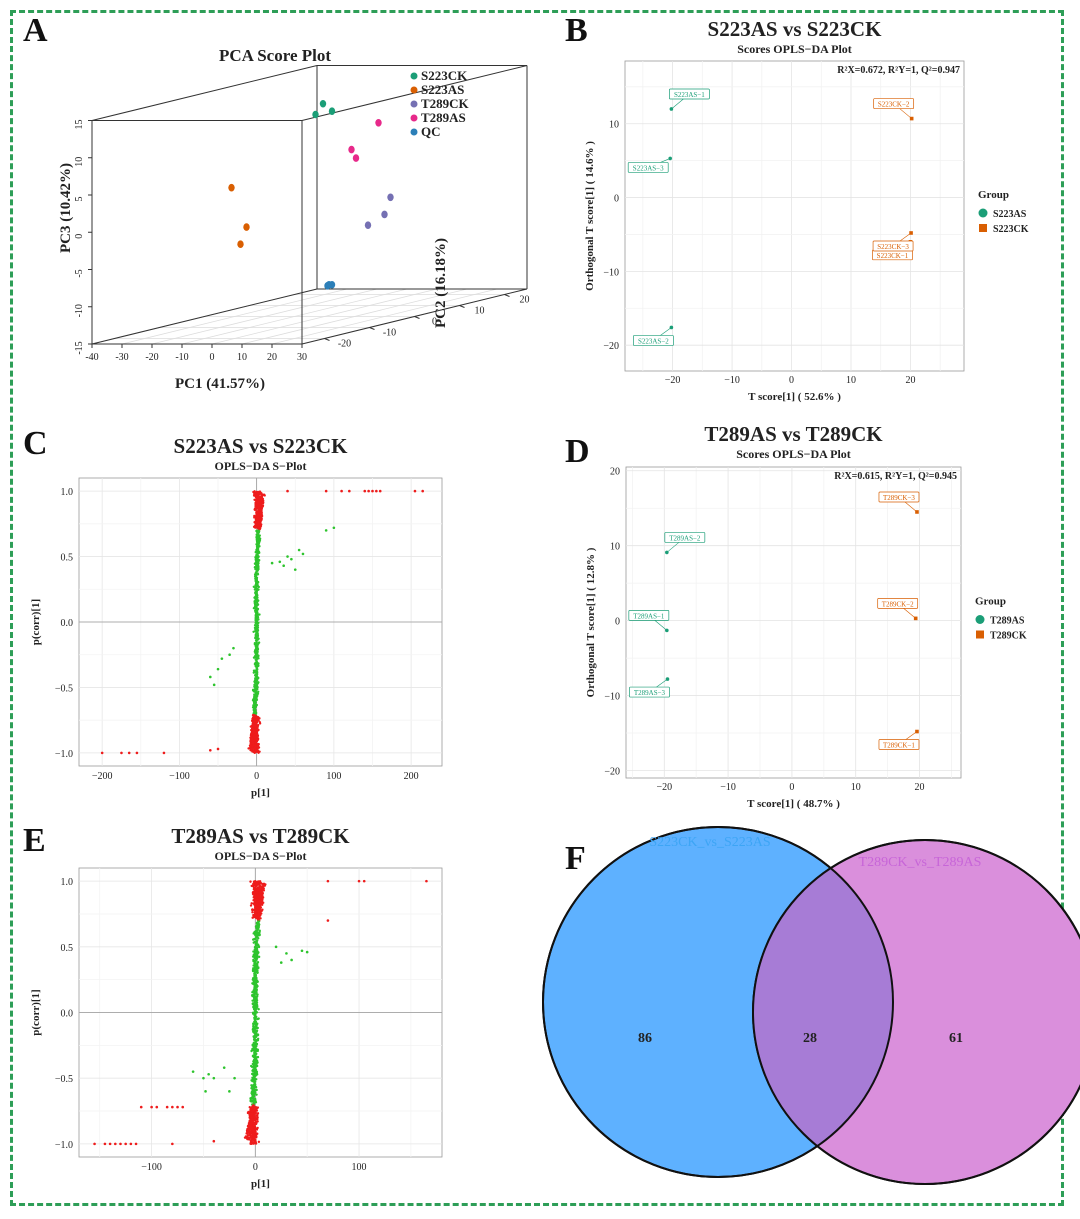  I want to click on pca-y-axis-label: PC2 (16.18%), so click(441, 283).